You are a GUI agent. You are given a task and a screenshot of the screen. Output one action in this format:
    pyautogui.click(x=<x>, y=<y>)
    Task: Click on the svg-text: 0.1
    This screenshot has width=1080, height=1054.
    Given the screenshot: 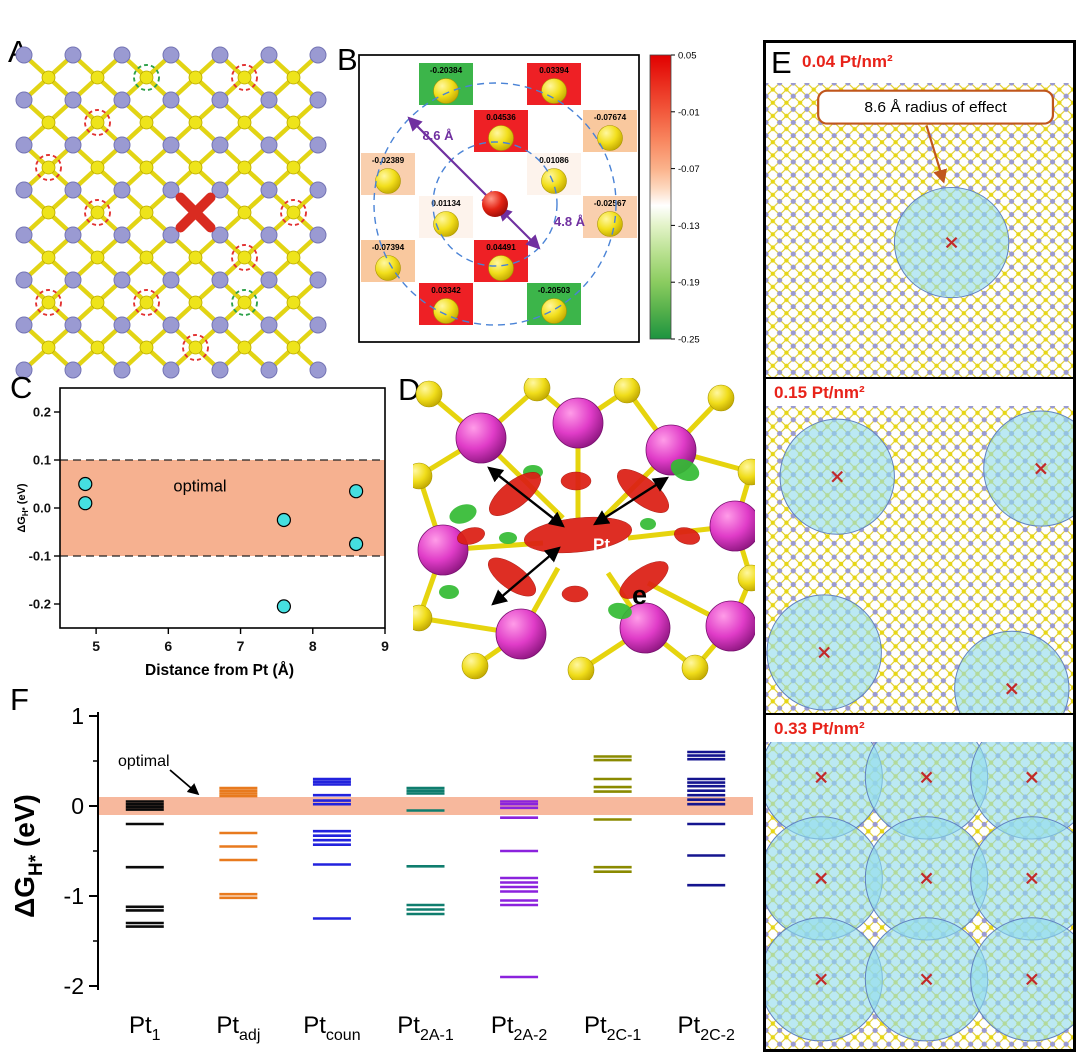 What is the action you would take?
    pyautogui.click(x=42, y=460)
    